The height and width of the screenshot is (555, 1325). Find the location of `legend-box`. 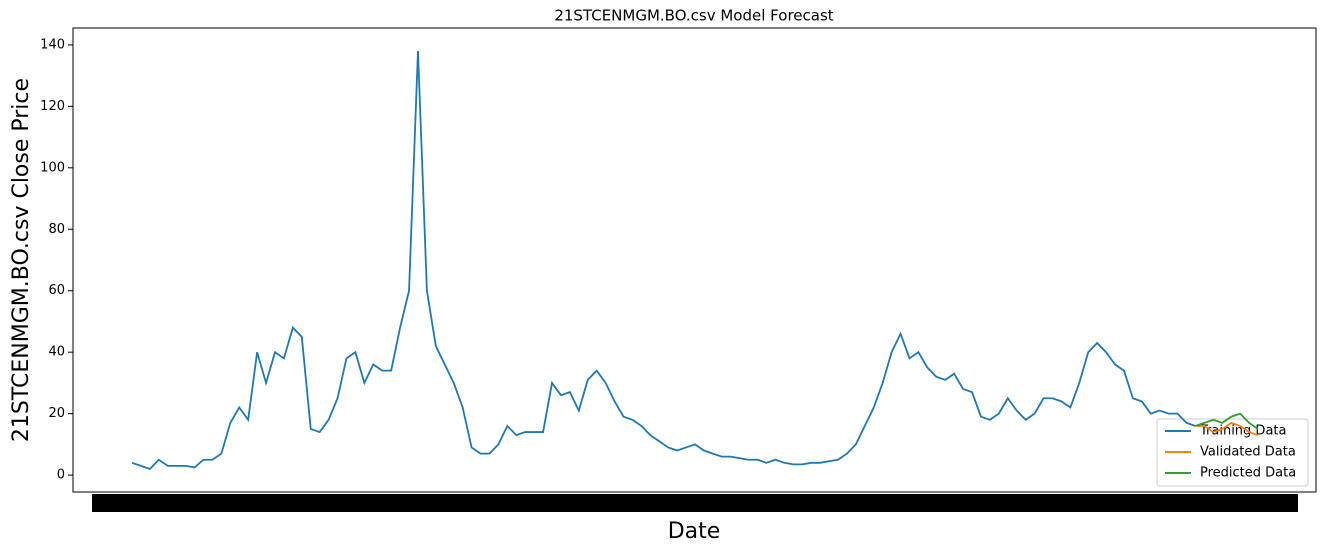

legend-box is located at coordinates (1232, 452).